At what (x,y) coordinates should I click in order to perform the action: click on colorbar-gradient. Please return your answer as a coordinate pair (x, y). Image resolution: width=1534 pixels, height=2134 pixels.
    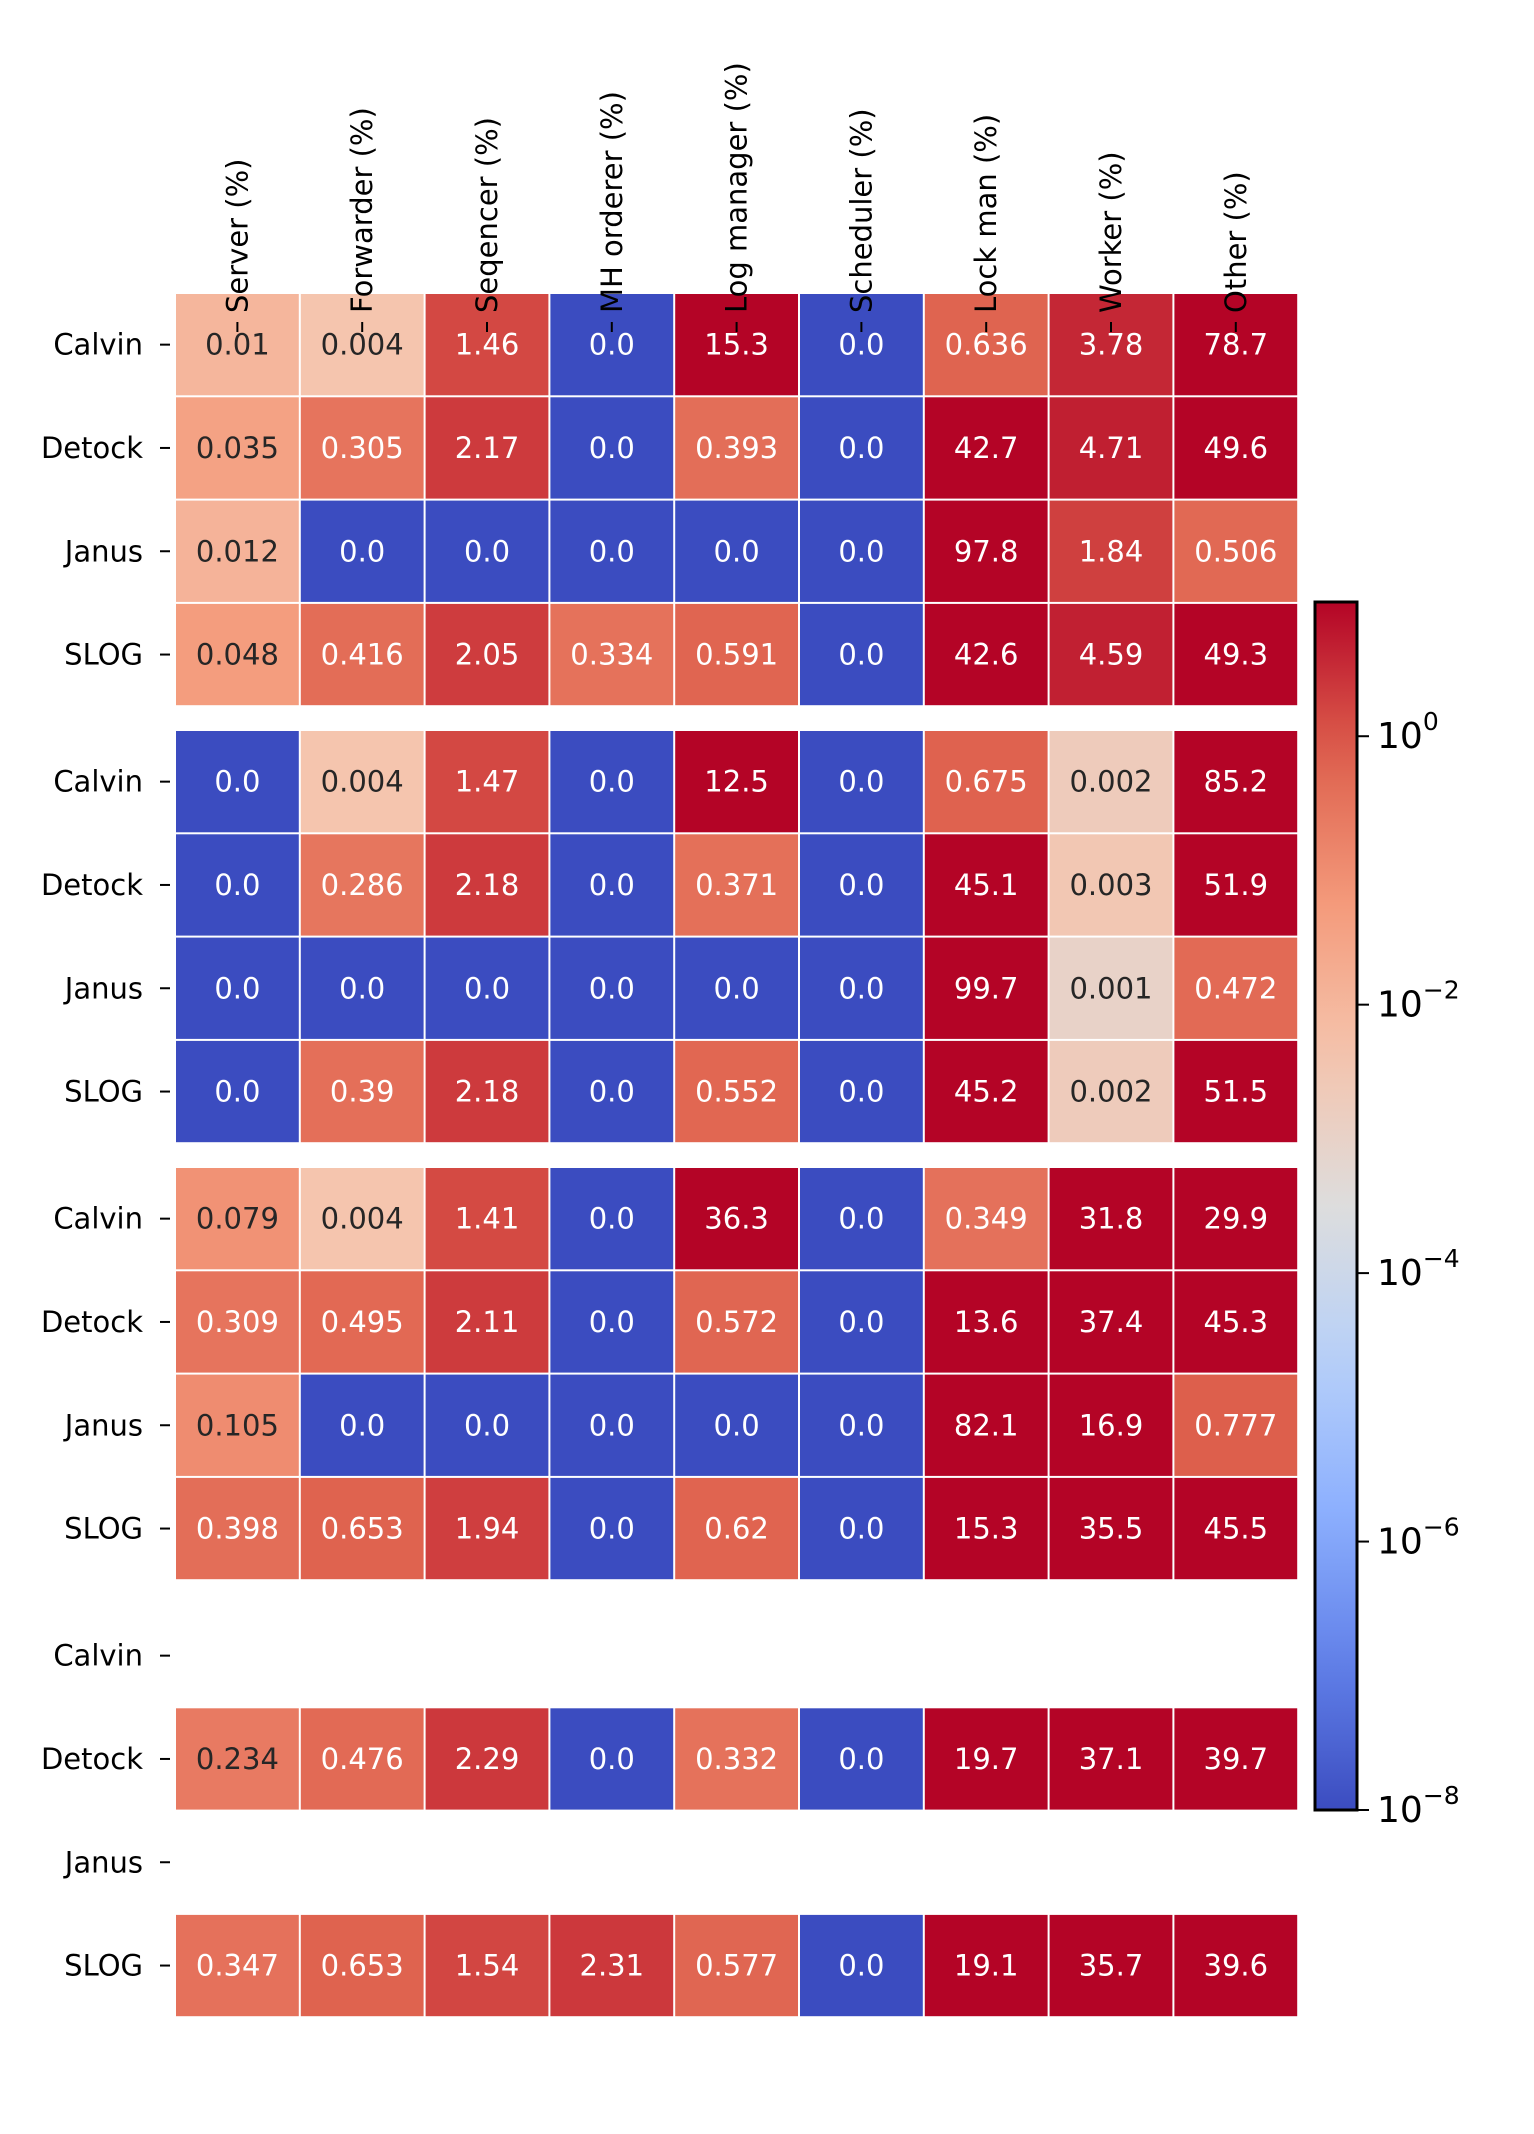
    Looking at the image, I should click on (1336, 1206).